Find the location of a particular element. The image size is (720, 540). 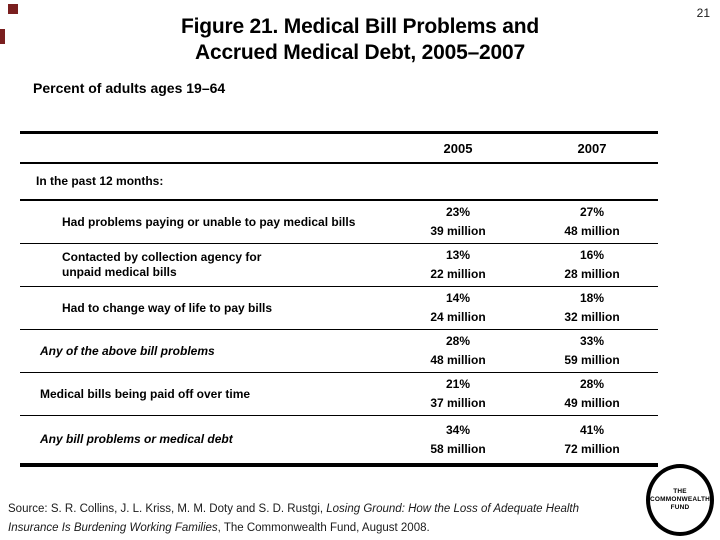

percent-value: 23% is located at coordinates (458, 212).